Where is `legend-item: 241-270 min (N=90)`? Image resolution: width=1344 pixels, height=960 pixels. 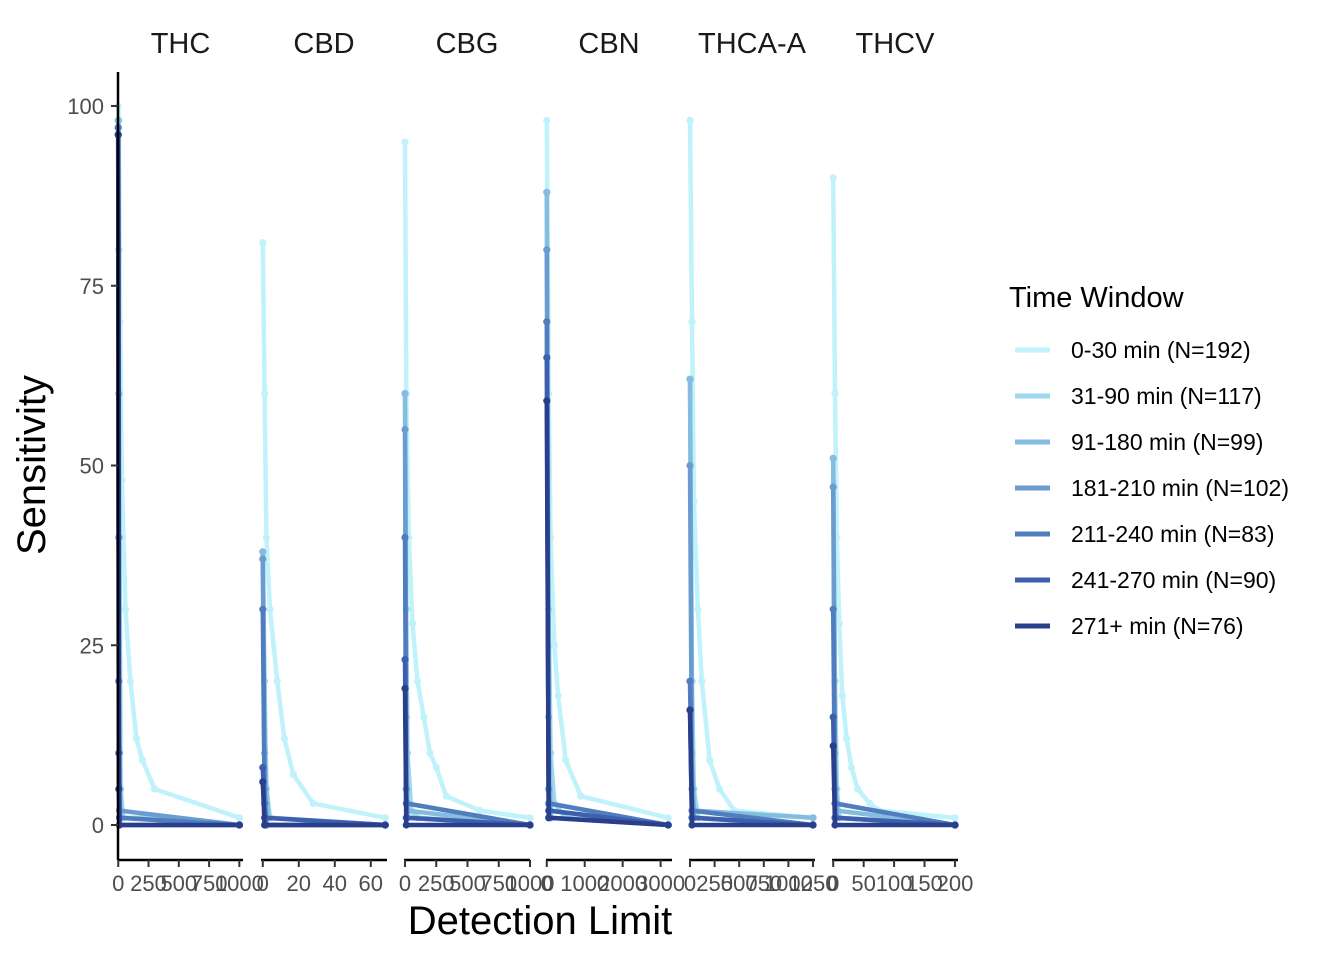
legend-item: 241-270 min (N=90) is located at coordinates (1145, 580).